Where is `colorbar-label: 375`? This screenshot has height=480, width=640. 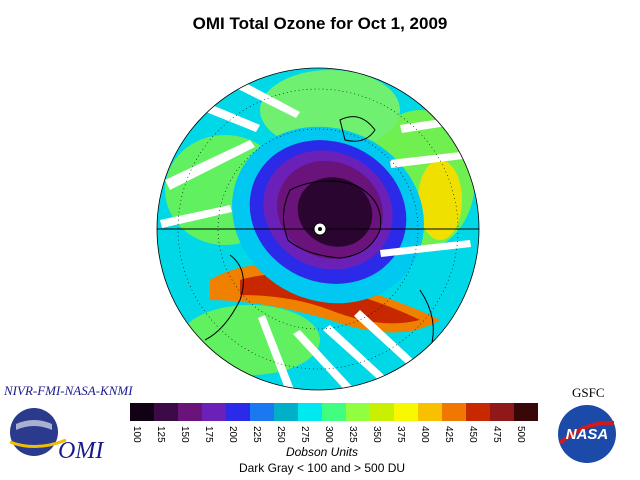
colorbar-label: 375 is located at coordinates (400, 434).